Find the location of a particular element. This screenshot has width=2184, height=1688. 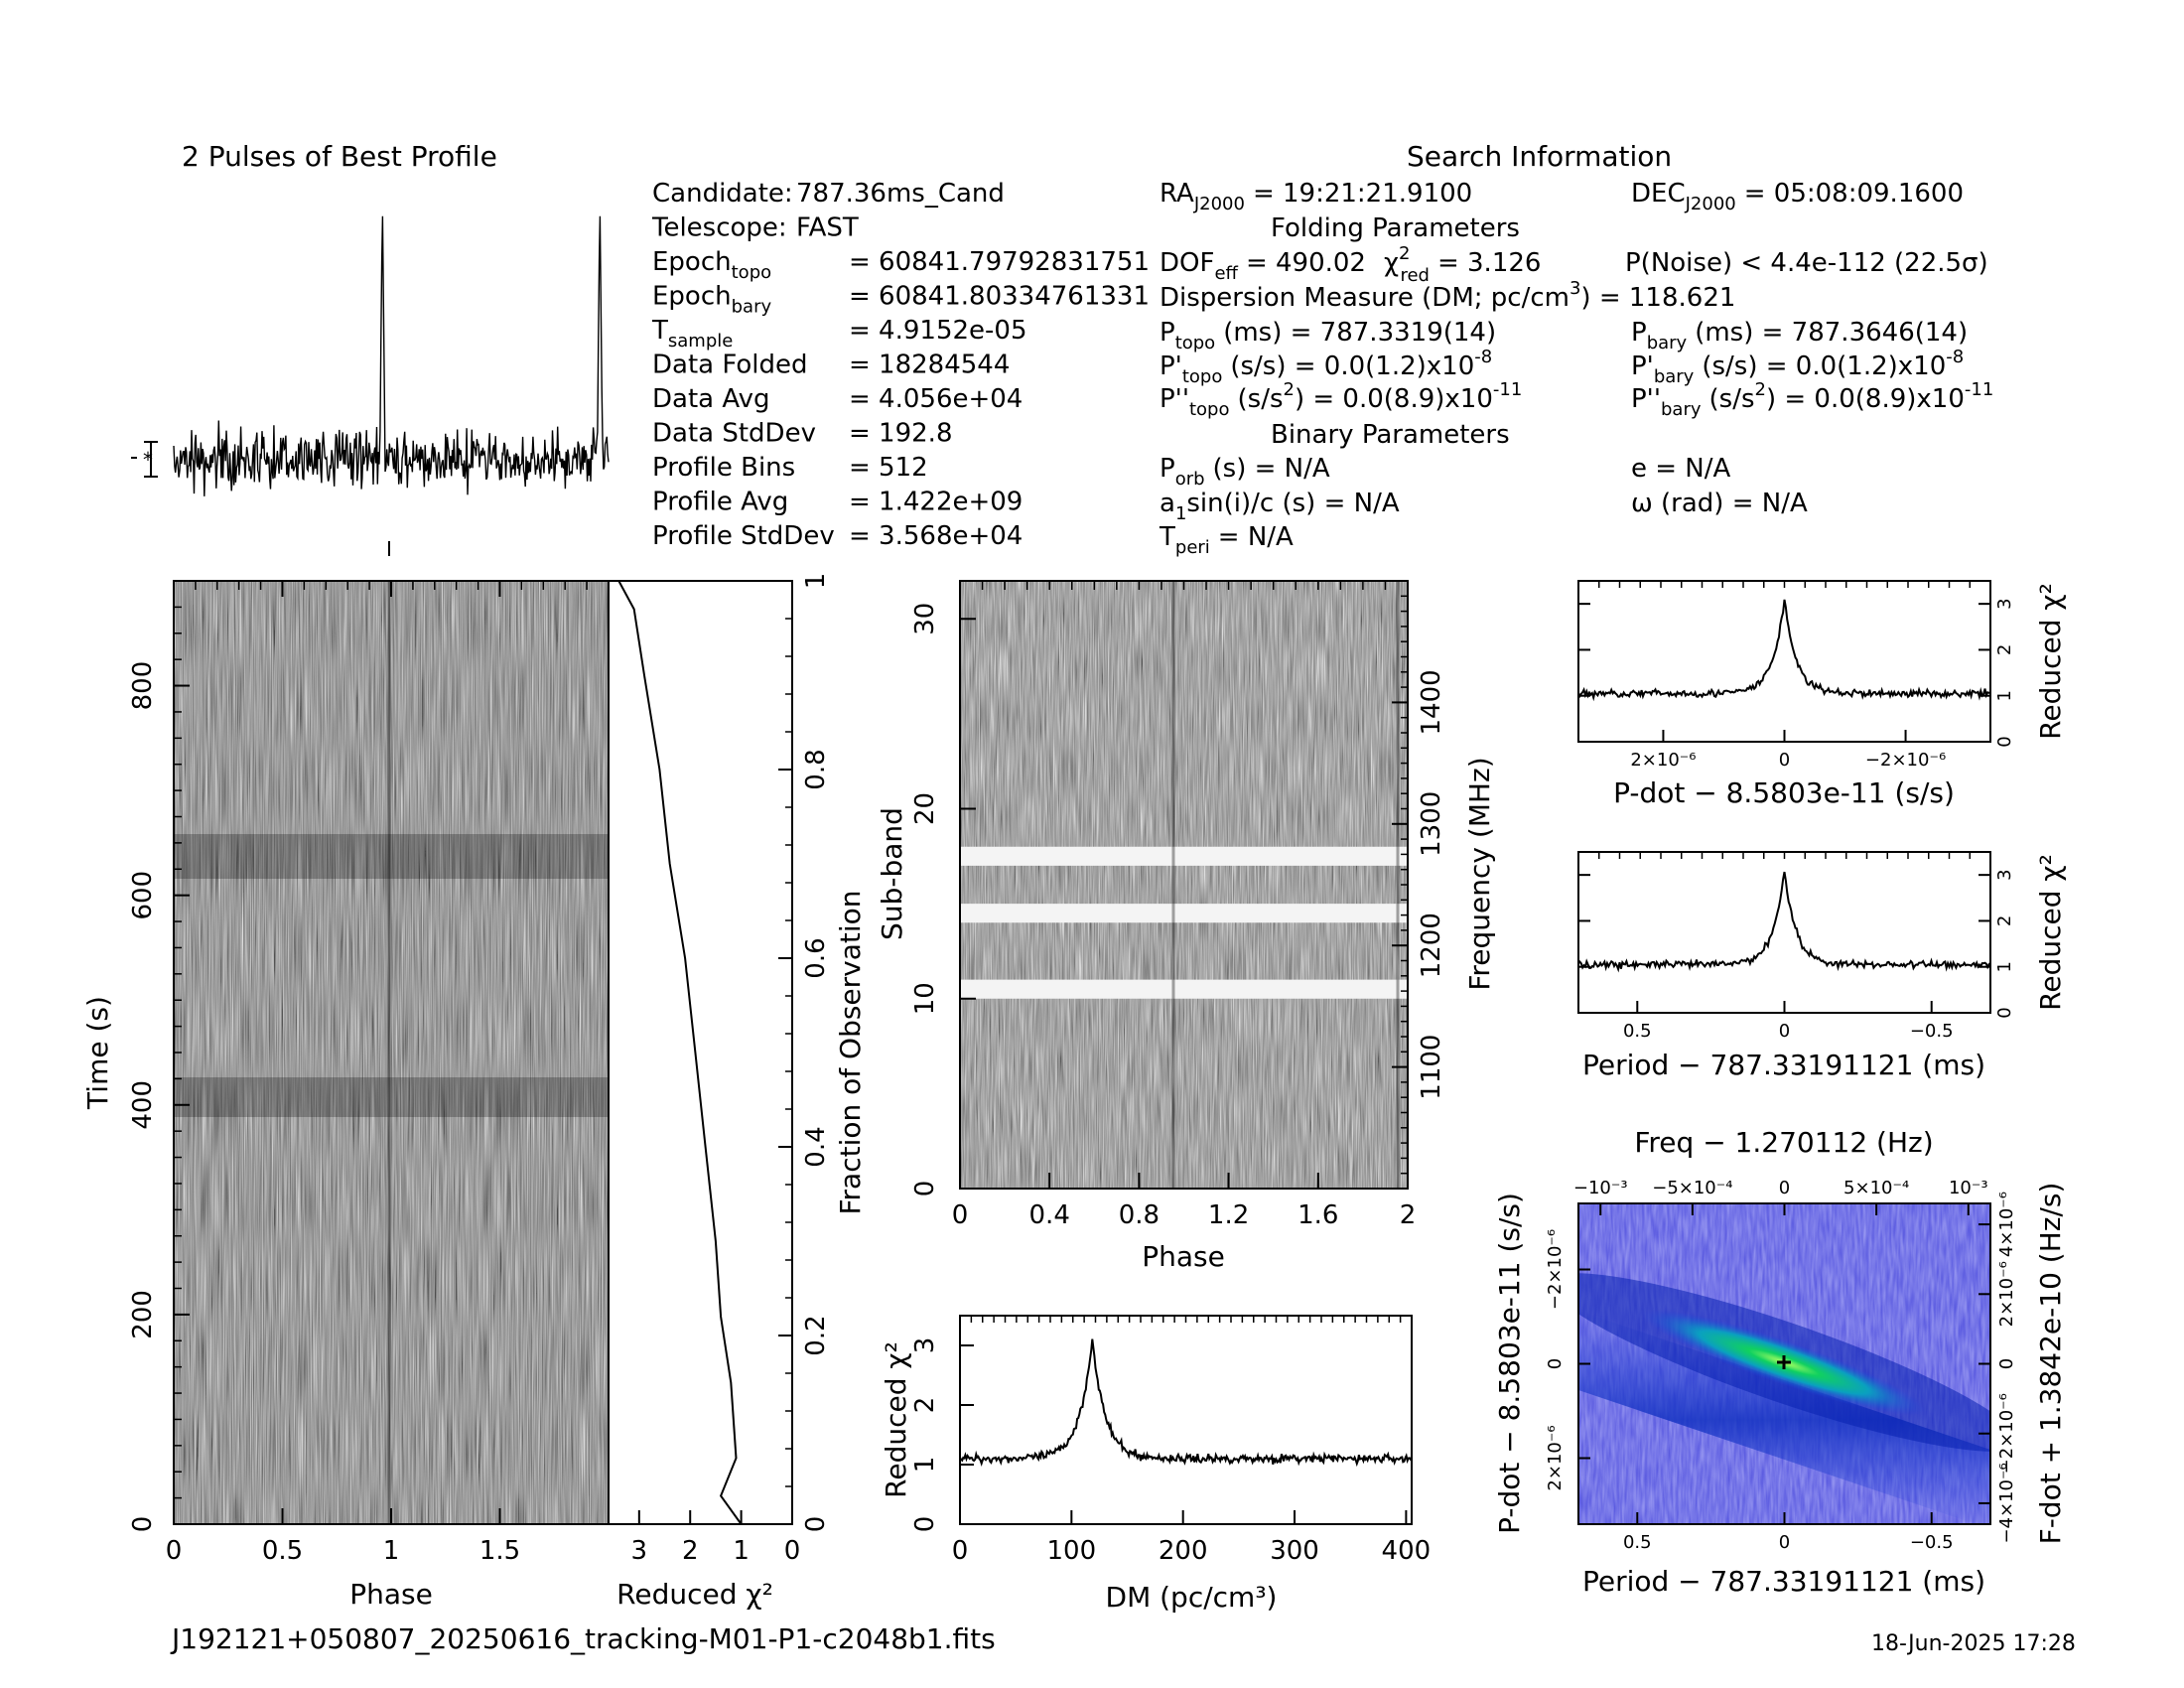

tperi-sub: peri is located at coordinates (1192, 547).